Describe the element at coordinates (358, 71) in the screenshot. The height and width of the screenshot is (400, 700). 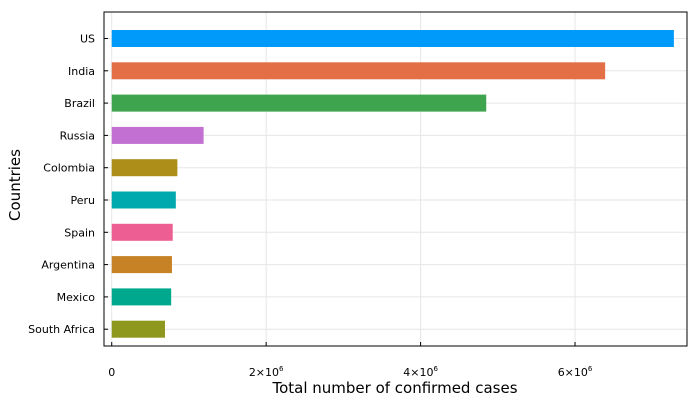
I see `bar-india` at that location.